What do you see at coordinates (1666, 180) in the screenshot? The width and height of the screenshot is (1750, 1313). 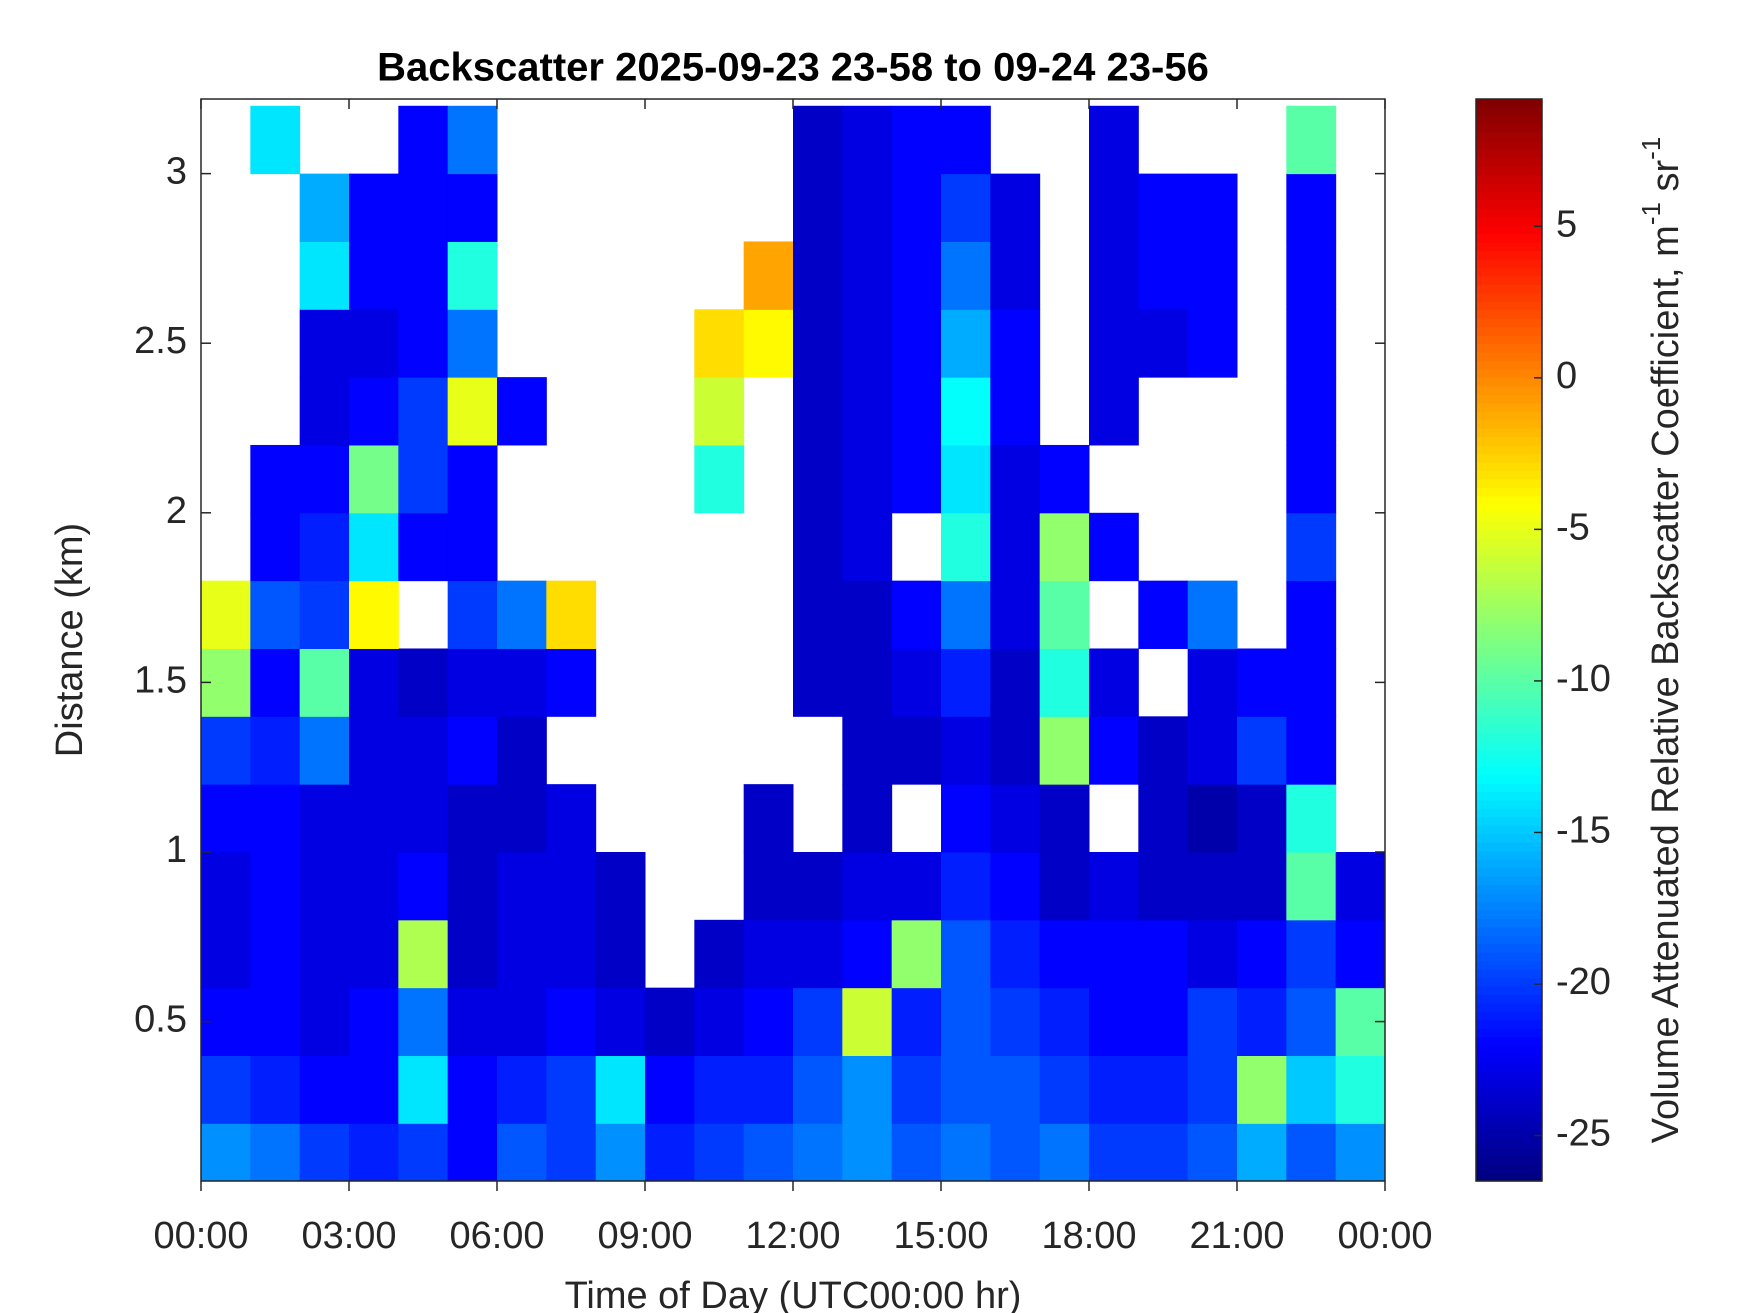 I see `colorbar-label-text: sr` at bounding box center [1666, 180].